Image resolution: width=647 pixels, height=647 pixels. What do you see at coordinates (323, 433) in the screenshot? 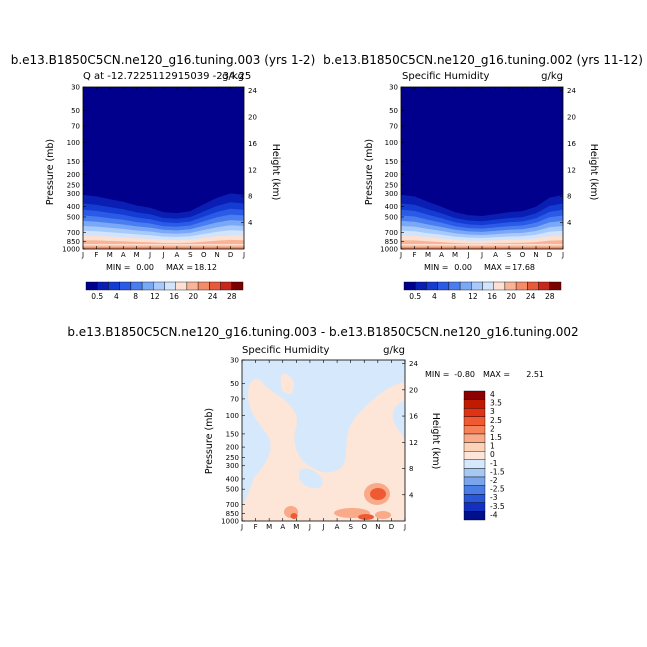
I see `diff-negative-region-upper-left` at bounding box center [323, 433].